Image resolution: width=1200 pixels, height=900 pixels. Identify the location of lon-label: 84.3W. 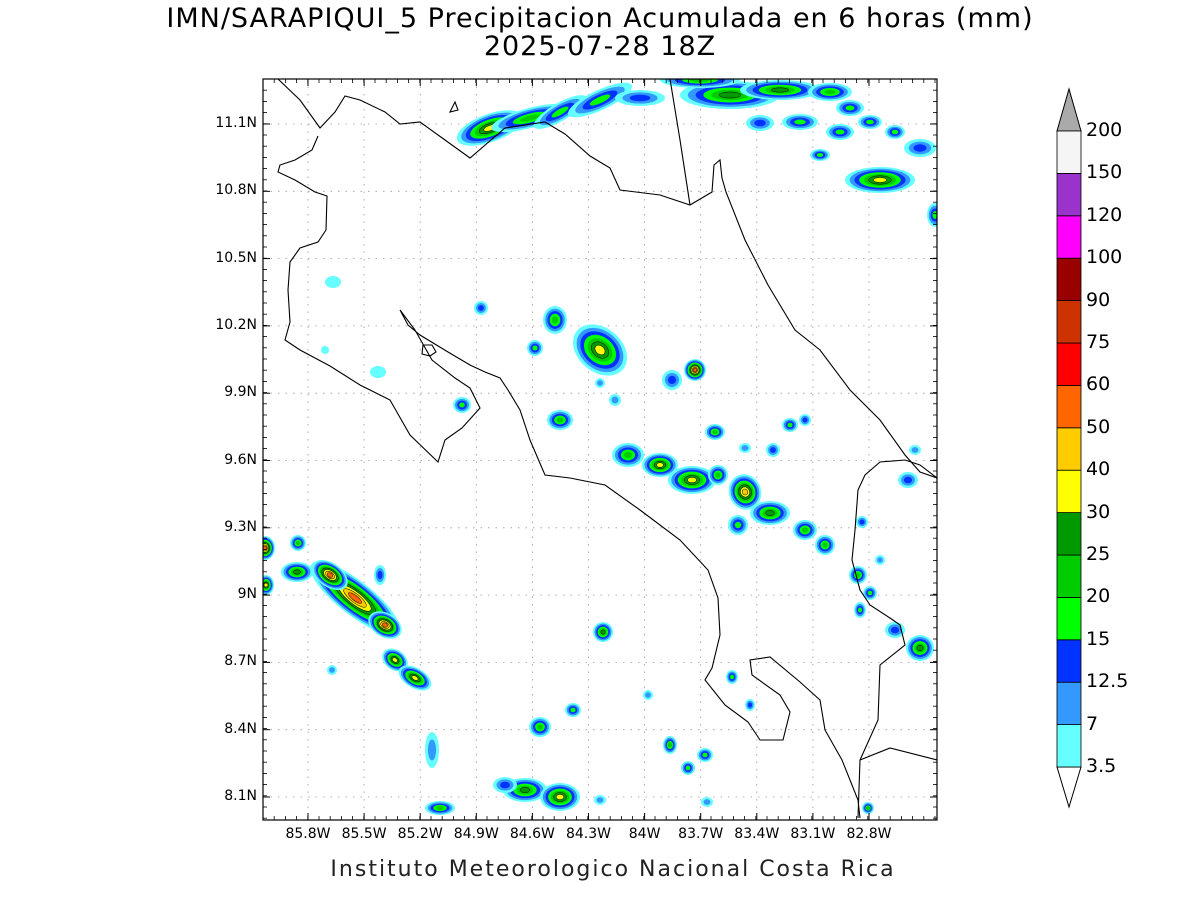
(588, 834).